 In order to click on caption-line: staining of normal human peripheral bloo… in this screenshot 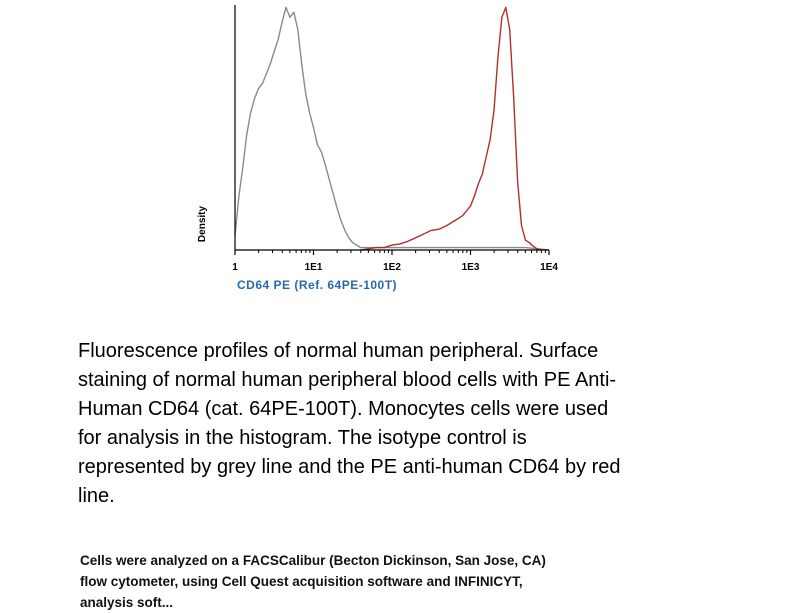, I will do `click(347, 380)`.